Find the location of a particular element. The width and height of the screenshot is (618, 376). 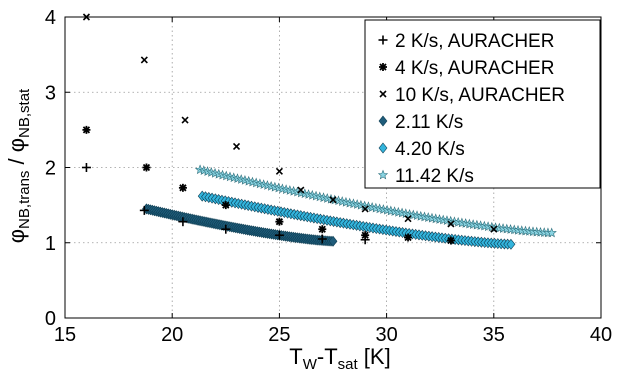

y-tick-label: 1 is located at coordinates (50, 244).